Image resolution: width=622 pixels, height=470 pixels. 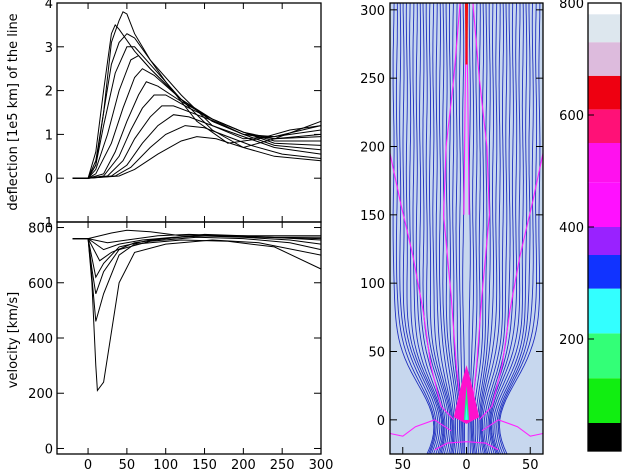 What do you see at coordinates (372, 216) in the screenshot?
I see `contour-ytick-label: 150` at bounding box center [372, 216].